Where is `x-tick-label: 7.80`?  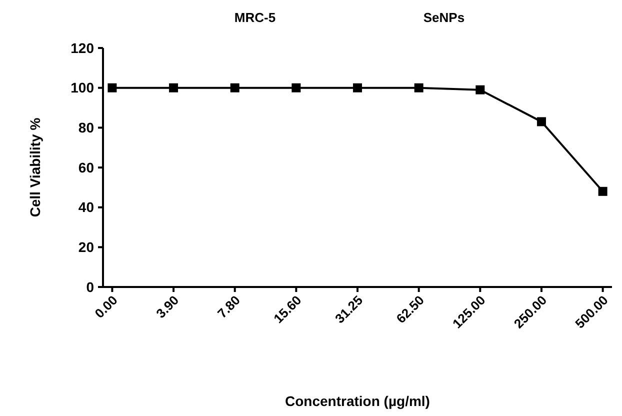
x-tick-label: 7.80 is located at coordinates (228, 307).